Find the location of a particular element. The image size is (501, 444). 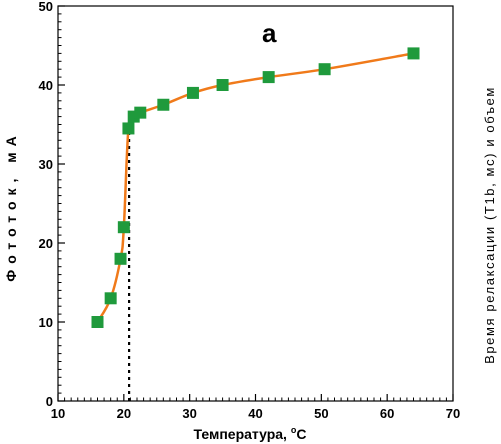

x-axis-title-degree: o is located at coordinates (294, 430).